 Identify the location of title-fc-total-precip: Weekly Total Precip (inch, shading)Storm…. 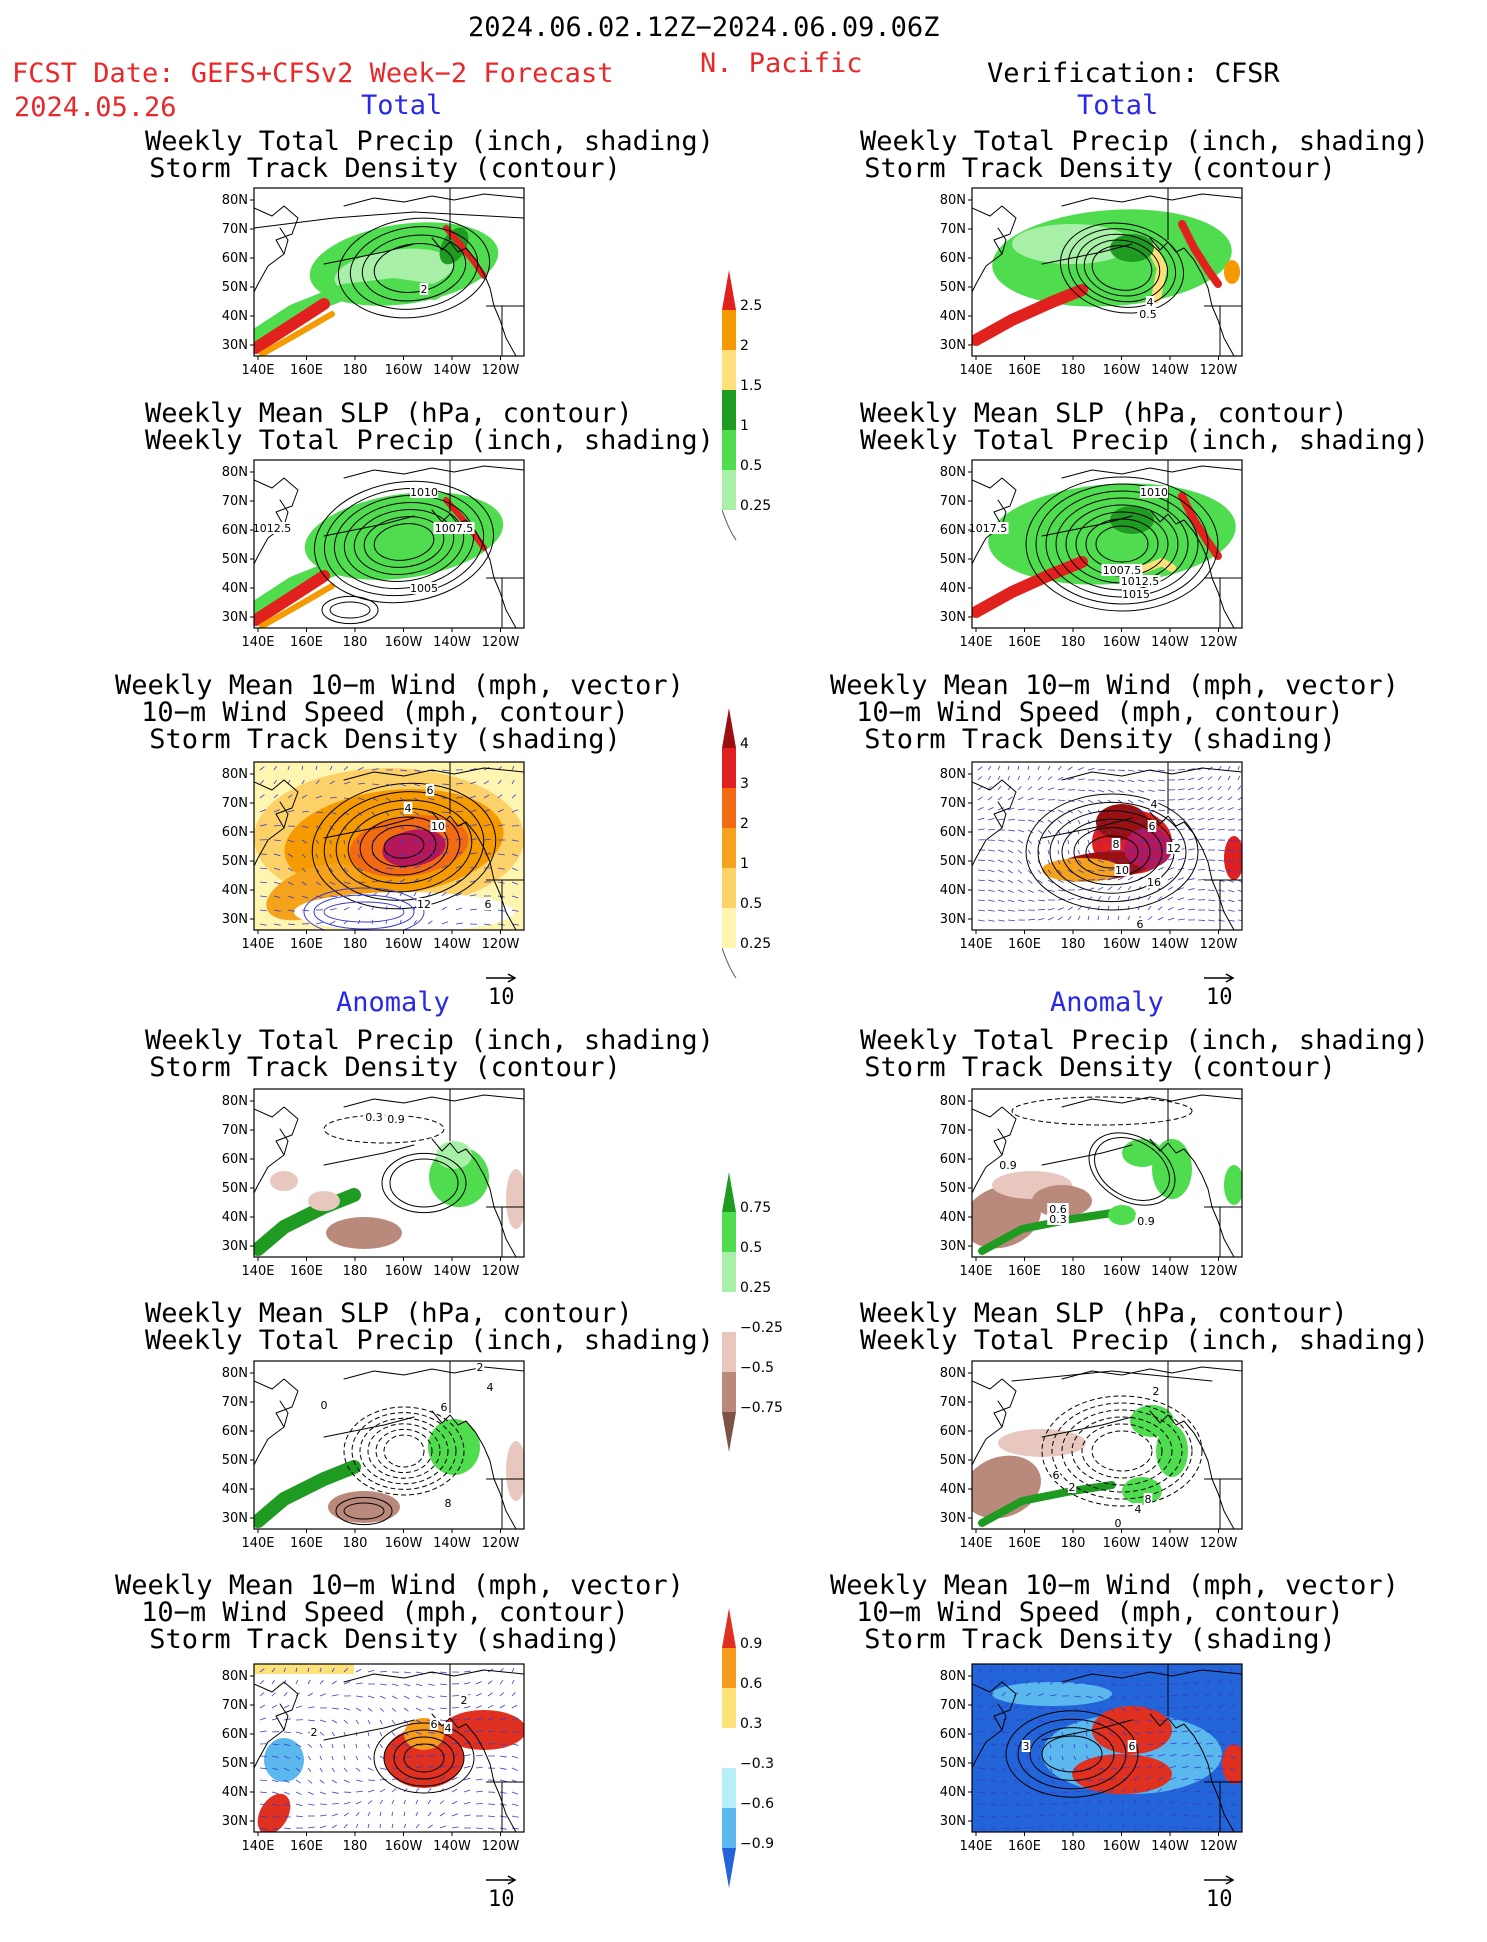
(385, 155).